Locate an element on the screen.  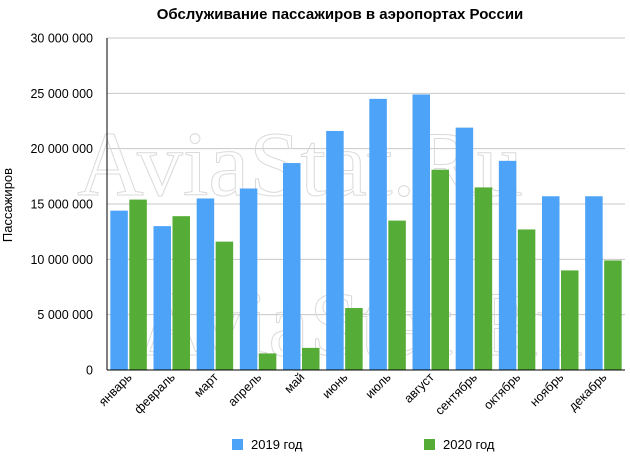
legend-label-2020: 2020 год is located at coordinates (469, 444).